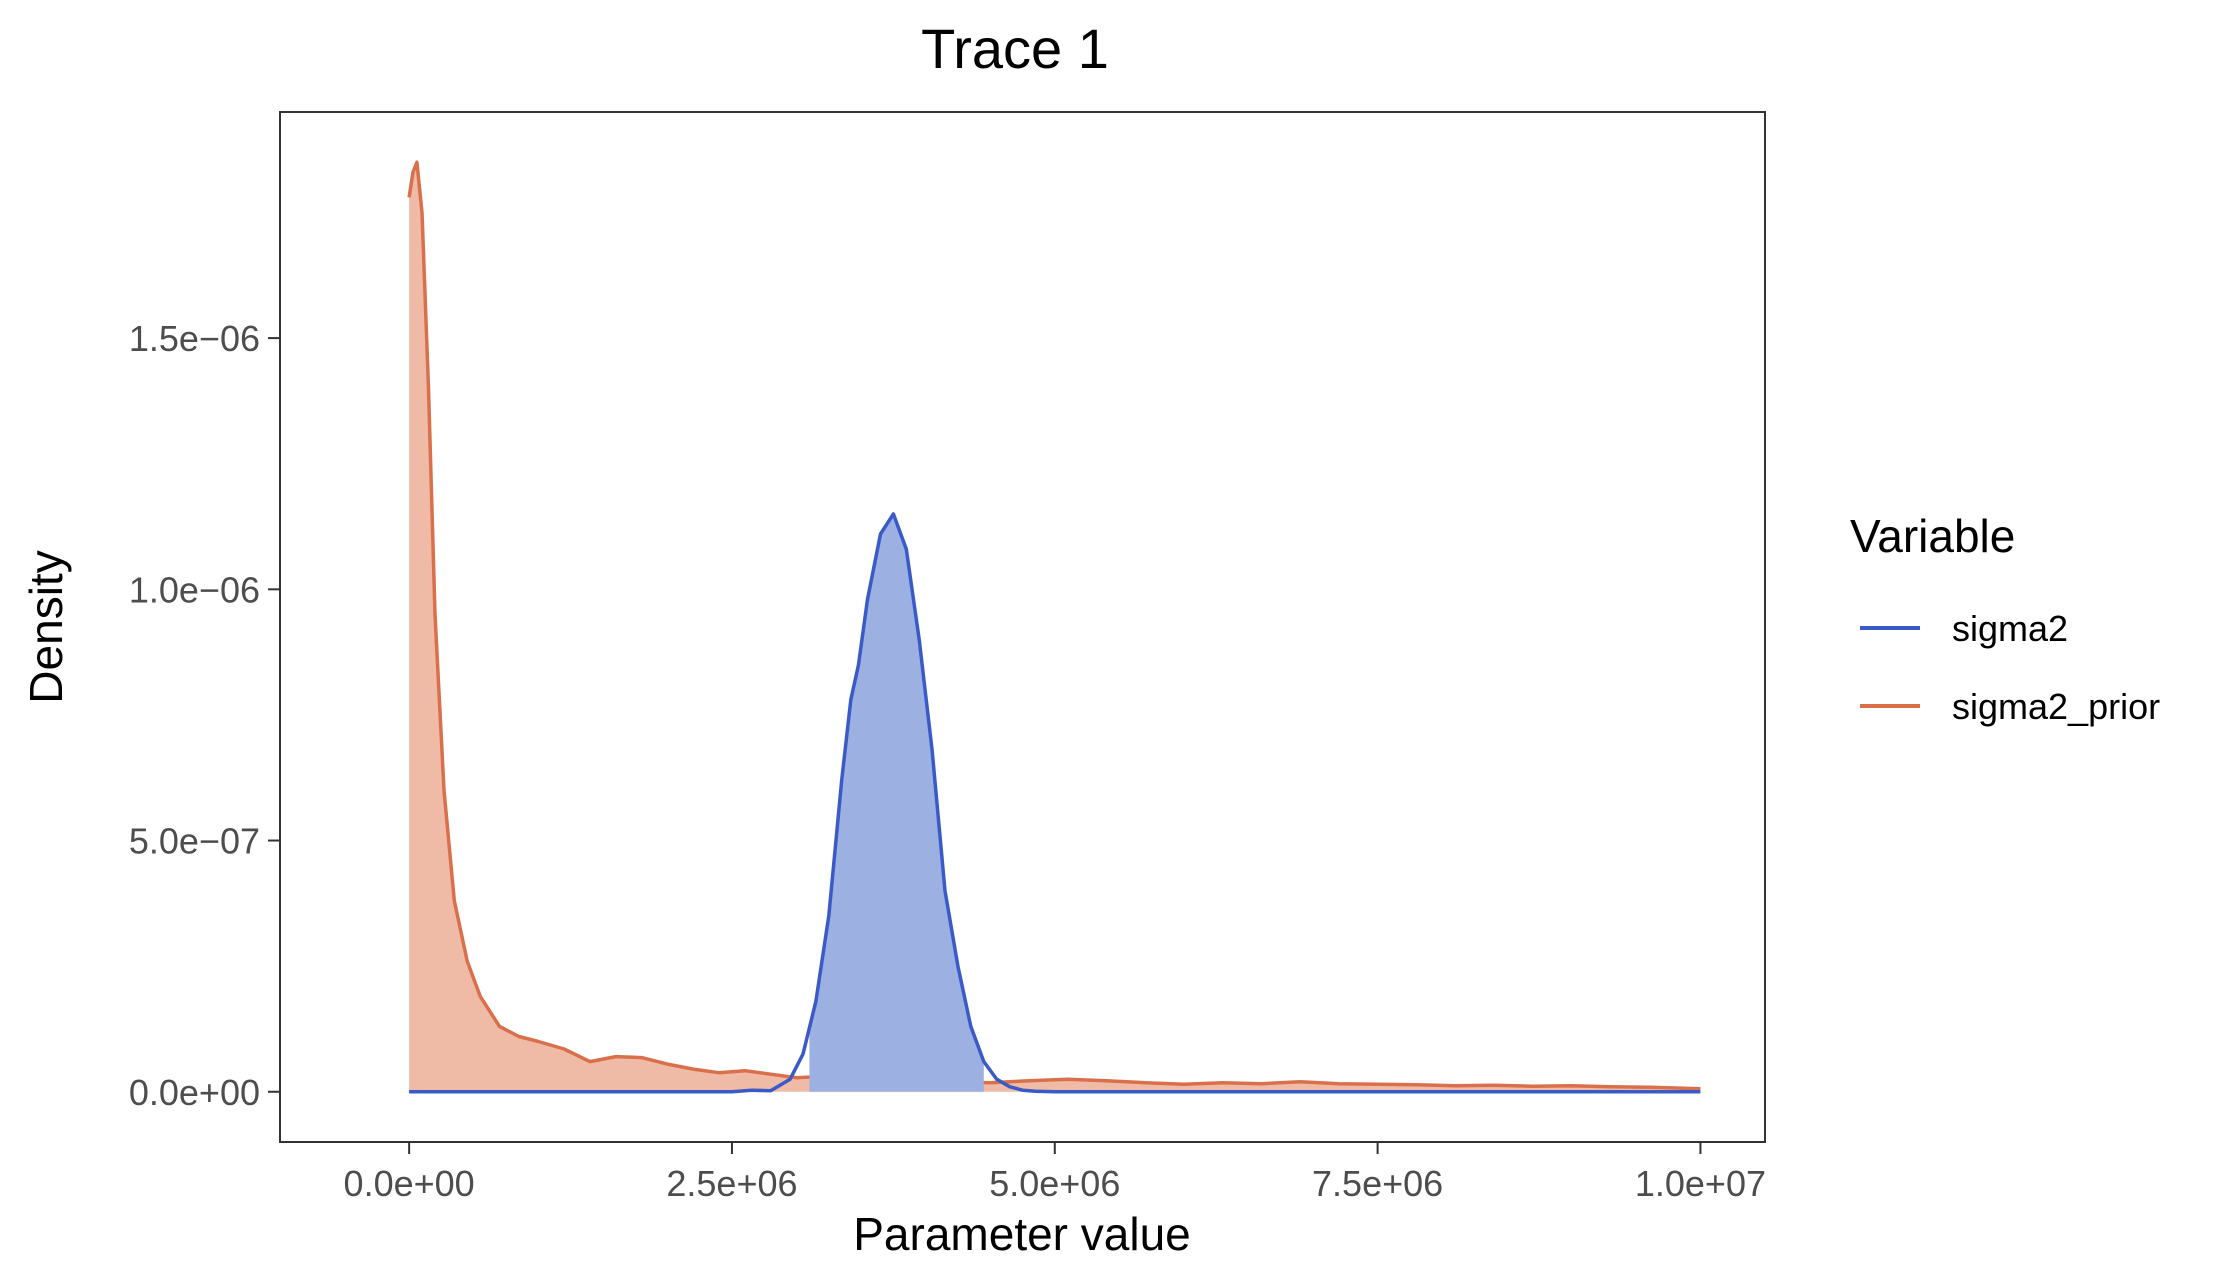 This screenshot has width=2240, height=1280. I want to click on x-tick-label: 7.5e+06, so click(1377, 1183).